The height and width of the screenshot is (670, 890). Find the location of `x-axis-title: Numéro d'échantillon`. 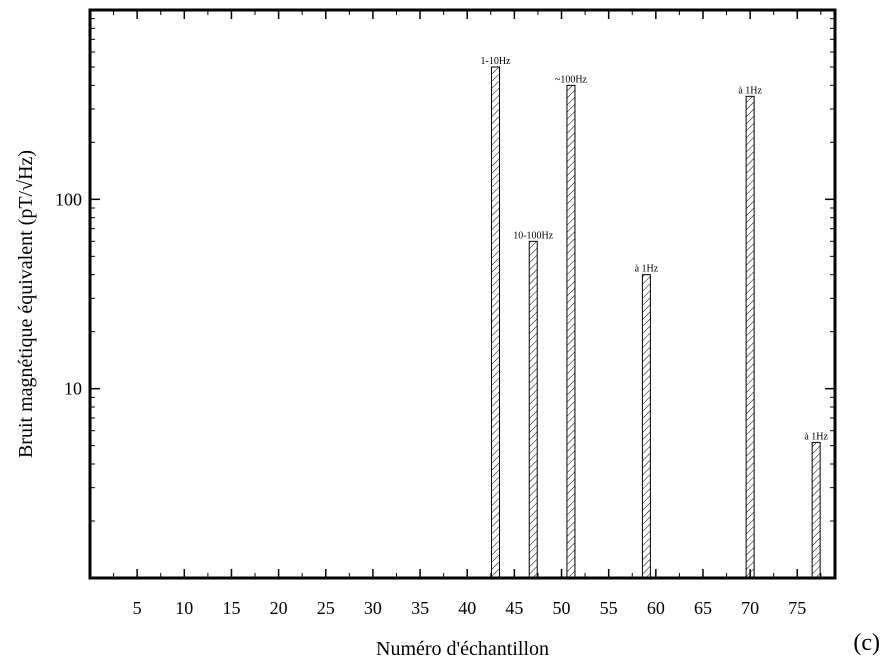

x-axis-title: Numéro d'échantillon is located at coordinates (462, 649).